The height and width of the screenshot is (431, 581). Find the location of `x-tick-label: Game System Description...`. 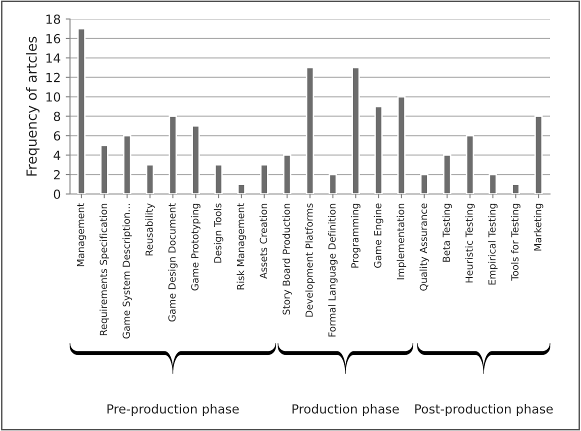

x-tick-label: Game System Description... is located at coordinates (127, 271).